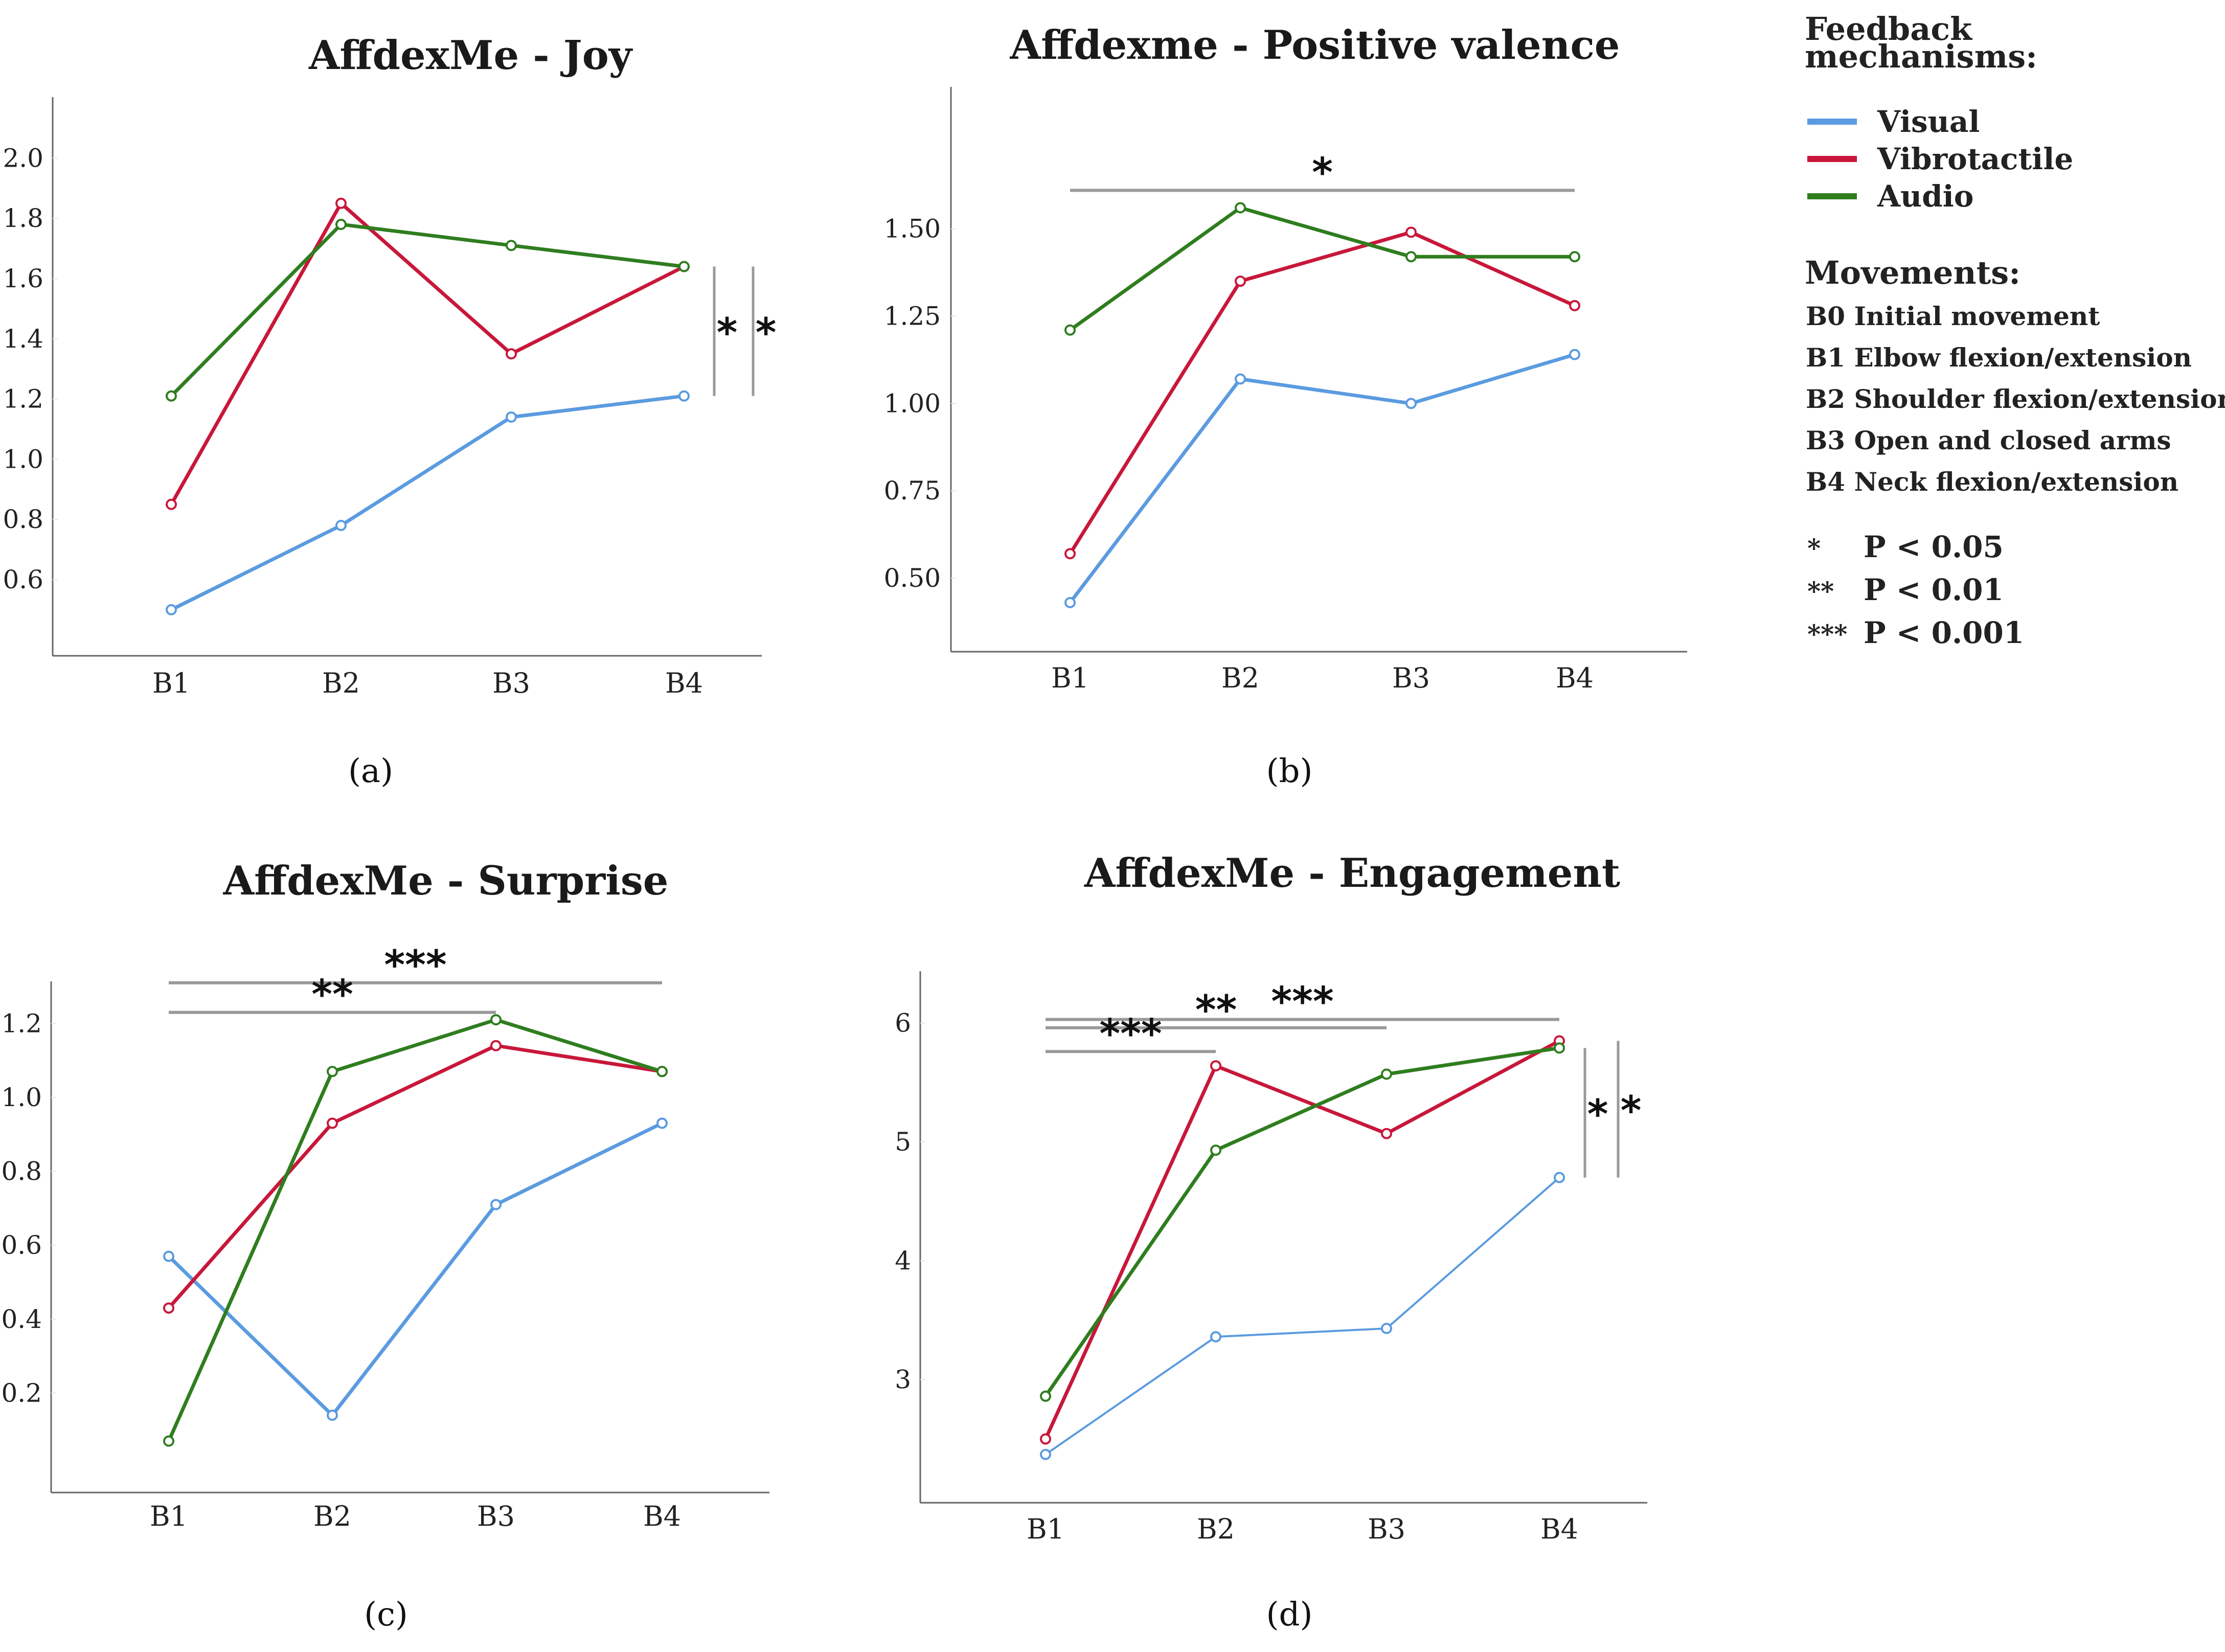 The width and height of the screenshot is (2225, 1652). What do you see at coordinates (1814, 548) in the screenshot?
I see `legend-pvalue-stars: *` at bounding box center [1814, 548].